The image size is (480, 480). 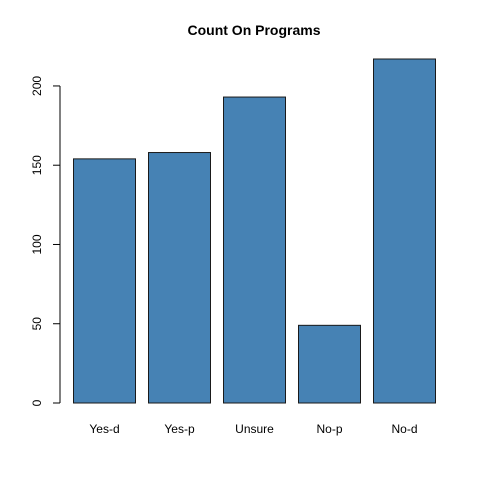 What do you see at coordinates (179, 429) in the screenshot?
I see `x-tick-label: Yes-p` at bounding box center [179, 429].